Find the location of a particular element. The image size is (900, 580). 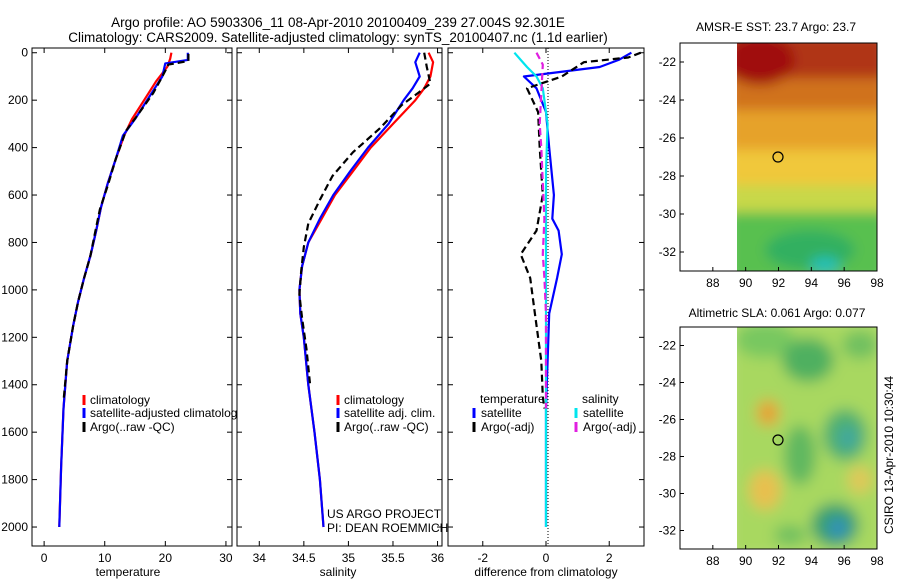

y-tick-label: 200 is located at coordinates (18, 100).